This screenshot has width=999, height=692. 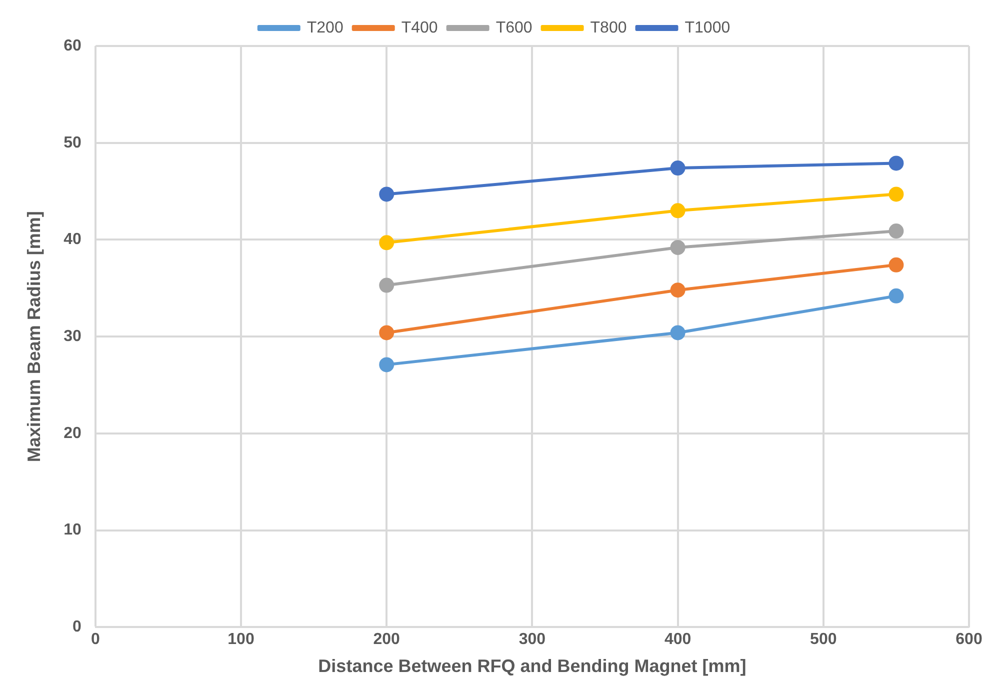 What do you see at coordinates (514, 27) in the screenshot?
I see `legend-label: T600` at bounding box center [514, 27].